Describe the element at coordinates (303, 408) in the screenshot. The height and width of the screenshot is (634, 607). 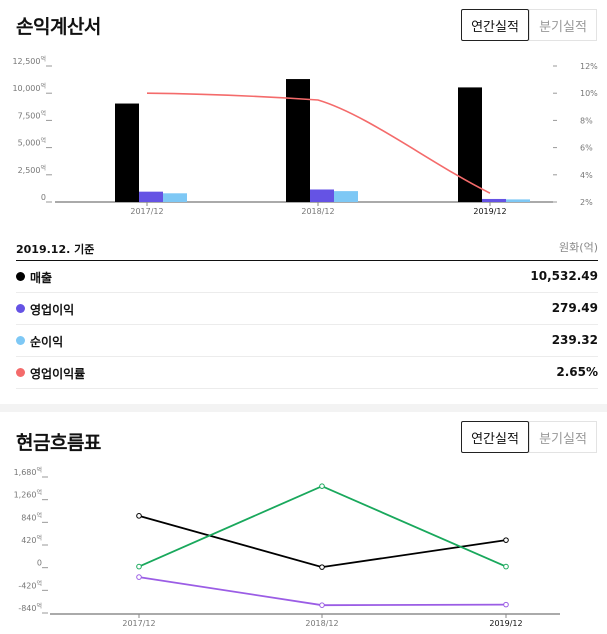
I see `section-divider` at that location.